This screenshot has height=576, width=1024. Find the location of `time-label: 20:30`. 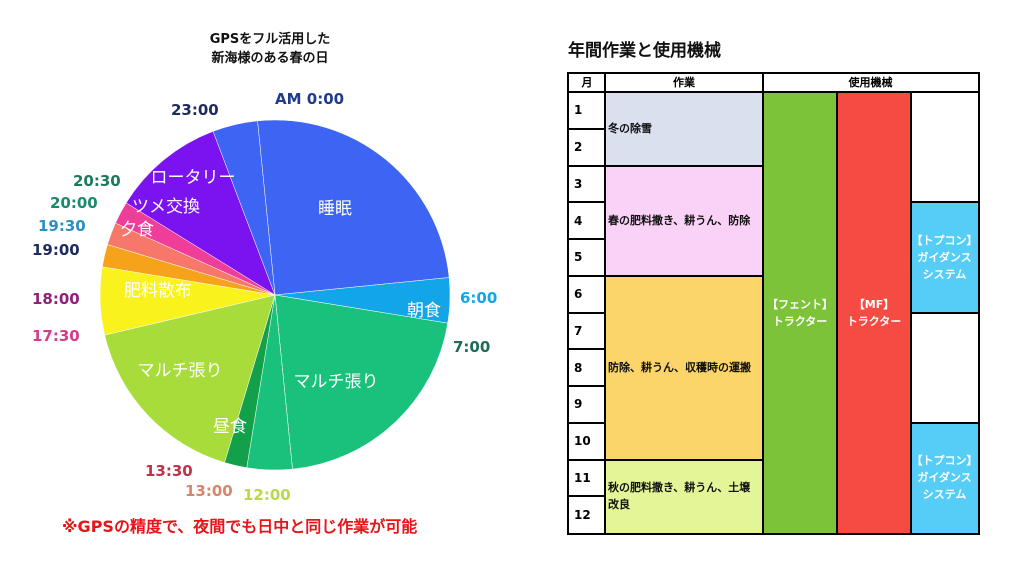

time-label: 20:30 is located at coordinates (97, 181).